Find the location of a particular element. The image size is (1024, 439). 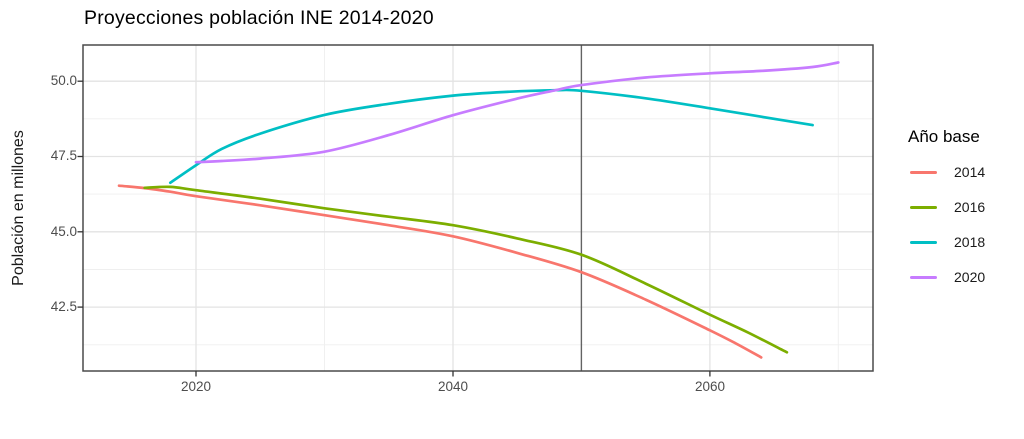

y-tick-label: 47.5 is located at coordinates (63, 155).